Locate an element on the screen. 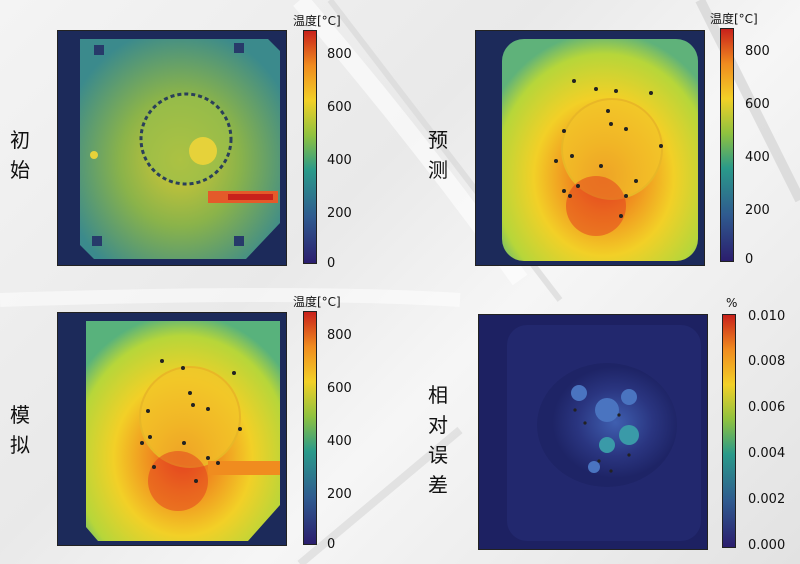 The height and width of the screenshot is (564, 800). label-relative-error: 相 对 误 差 is located at coordinates (438, 440).